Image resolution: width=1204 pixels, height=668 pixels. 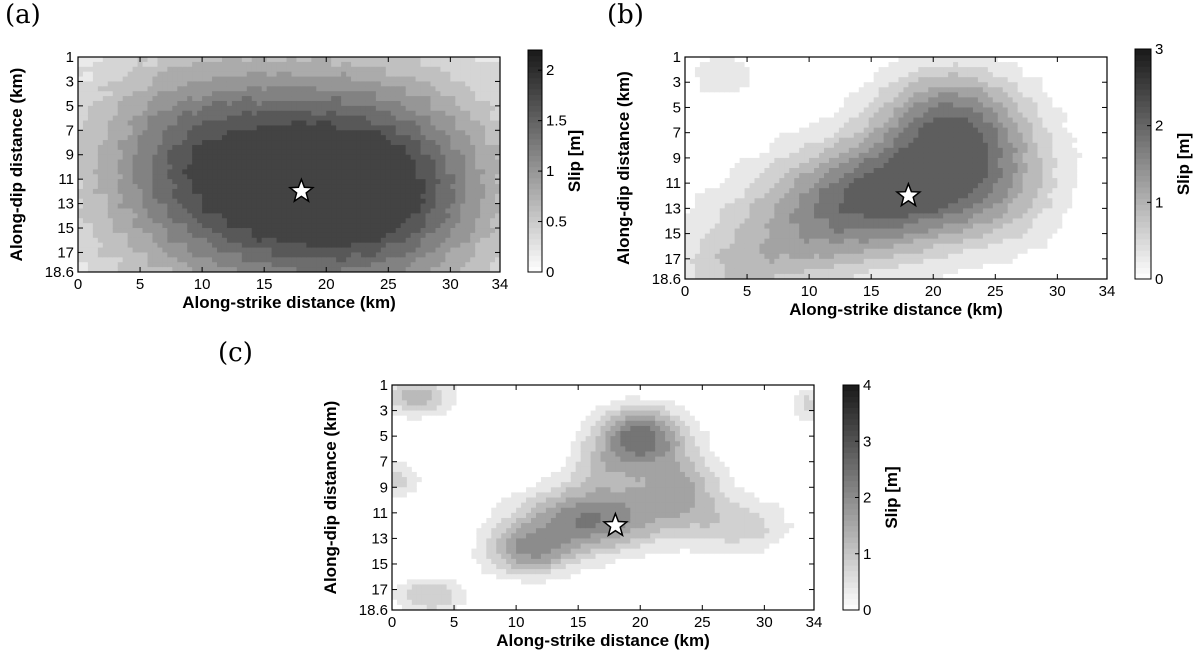 What do you see at coordinates (625, 15) in the screenshot?
I see `panel-b-label: (b)` at bounding box center [625, 15].